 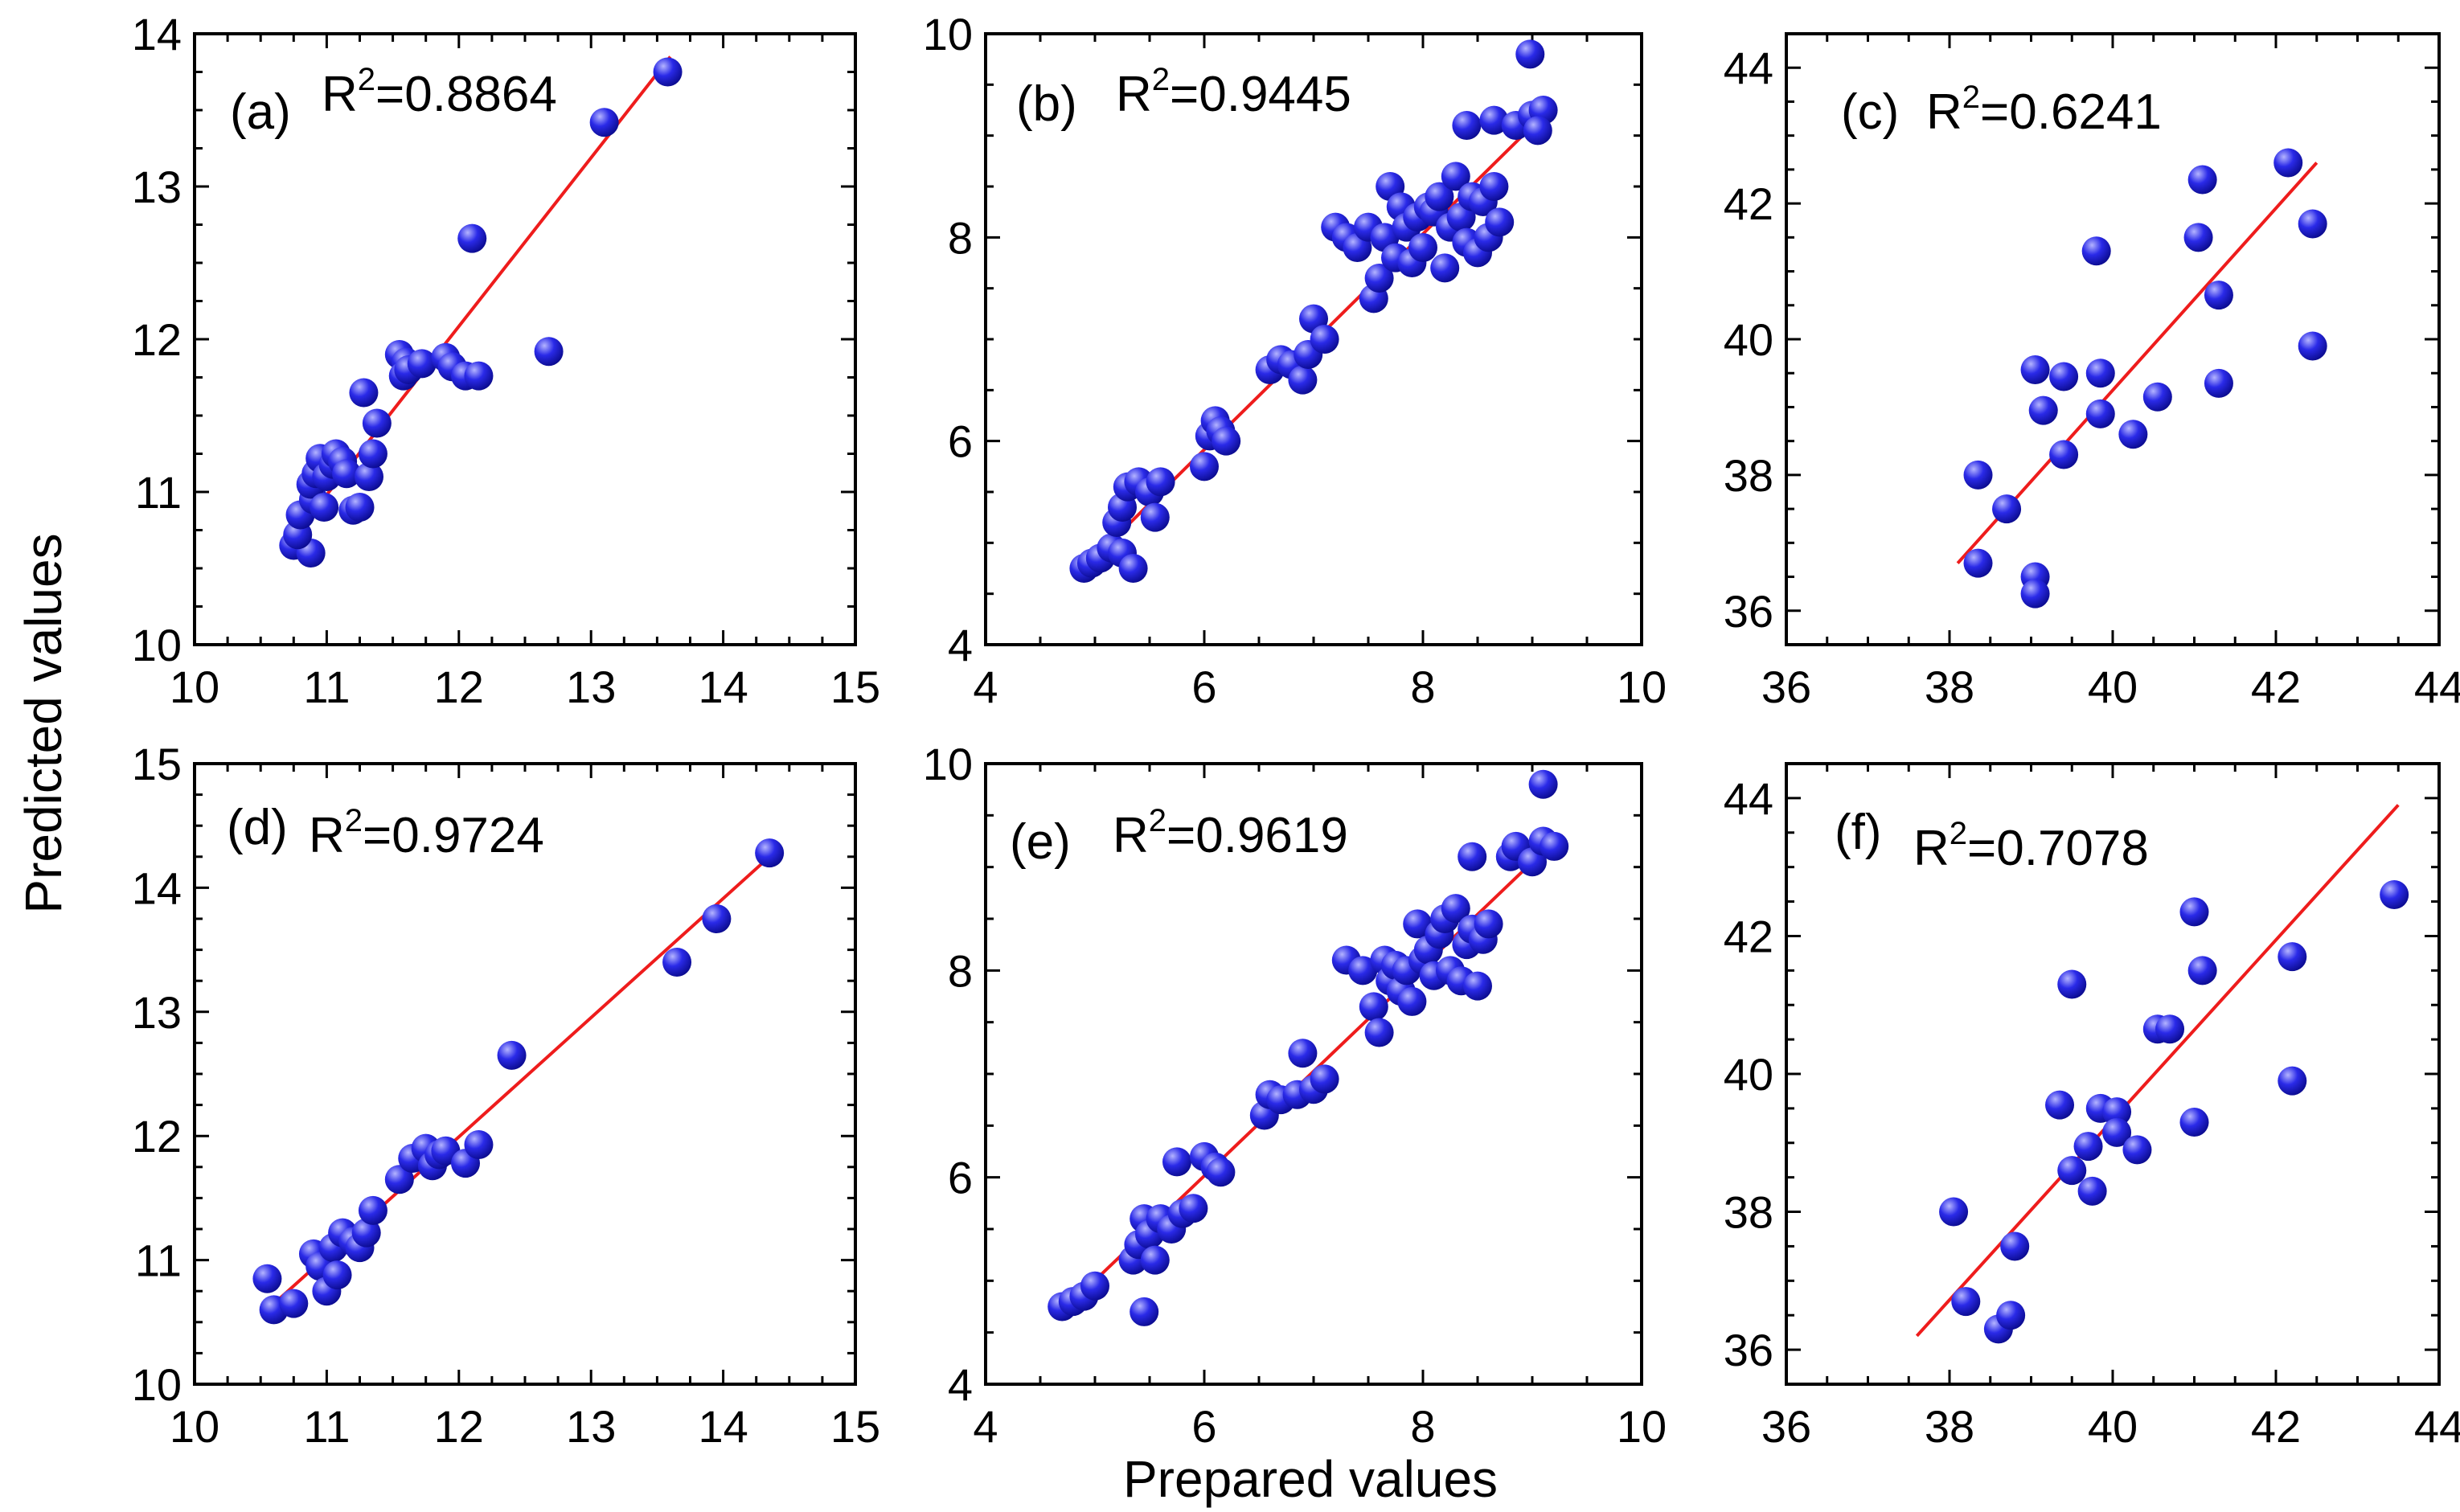 I want to click on r-squared-value: =0.9724, so click(x=453, y=835).